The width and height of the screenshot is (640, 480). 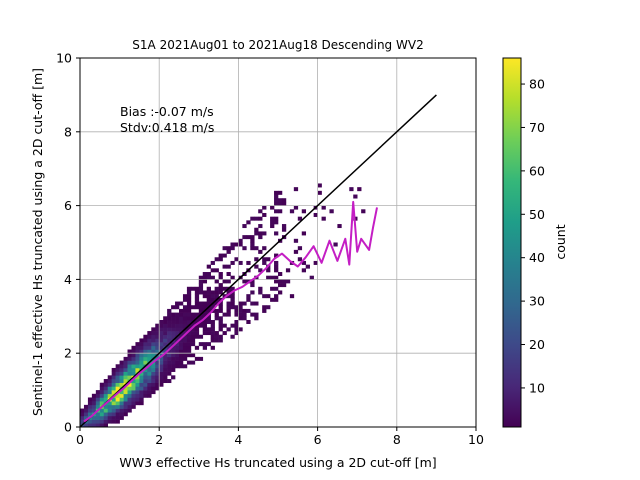 What do you see at coordinates (68, 353) in the screenshot?
I see `y-tick-label: 2` at bounding box center [68, 353].